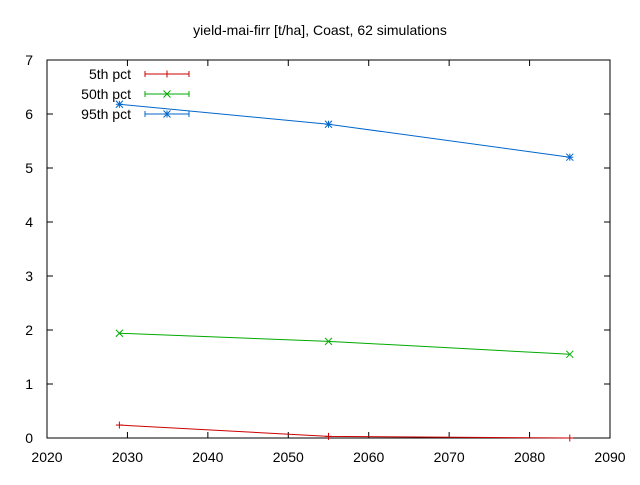 This screenshot has height=485, width=640. What do you see at coordinates (609, 457) in the screenshot?
I see `x-tick-label: 2090` at bounding box center [609, 457].